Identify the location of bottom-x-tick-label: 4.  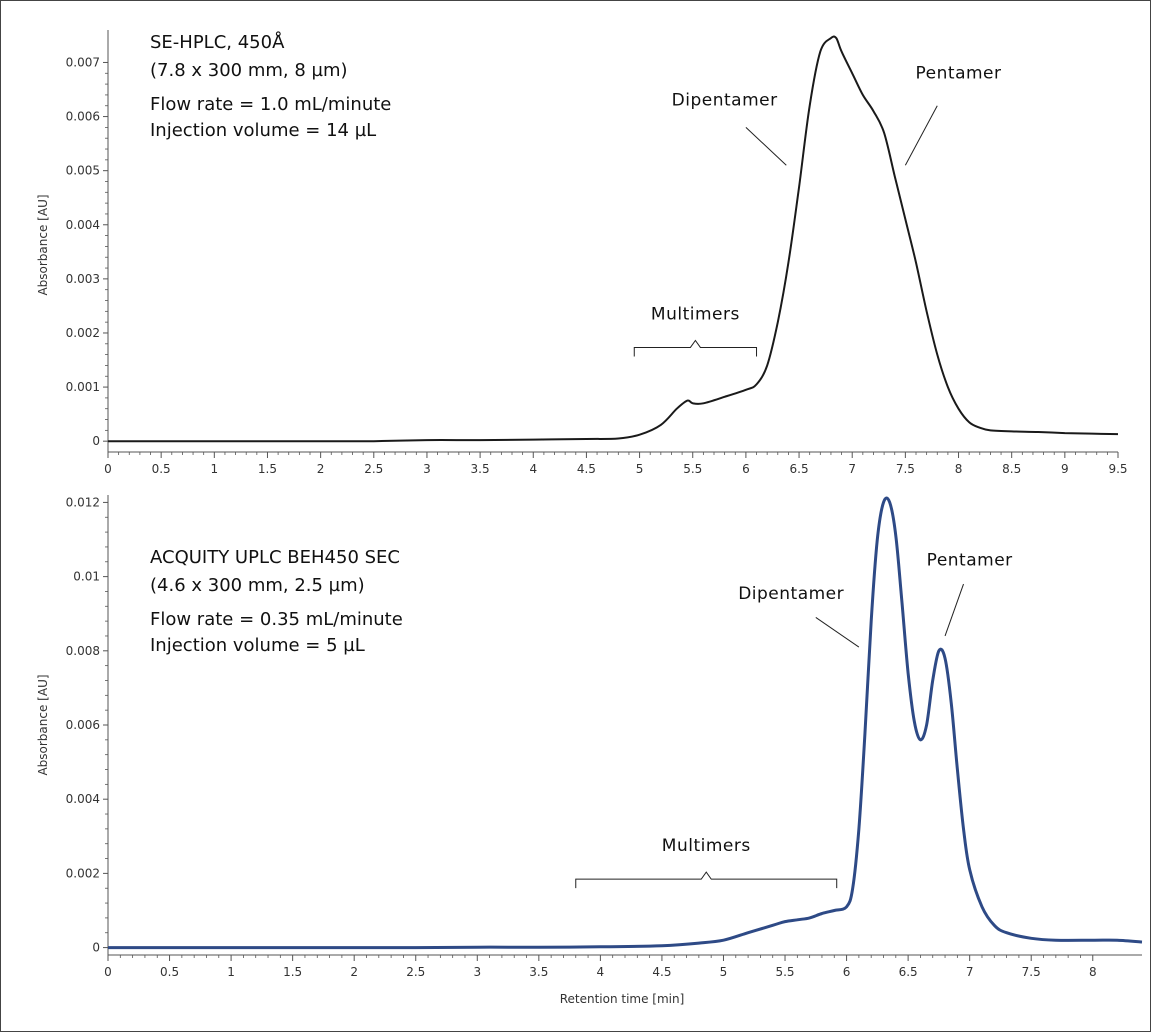
(601, 972).